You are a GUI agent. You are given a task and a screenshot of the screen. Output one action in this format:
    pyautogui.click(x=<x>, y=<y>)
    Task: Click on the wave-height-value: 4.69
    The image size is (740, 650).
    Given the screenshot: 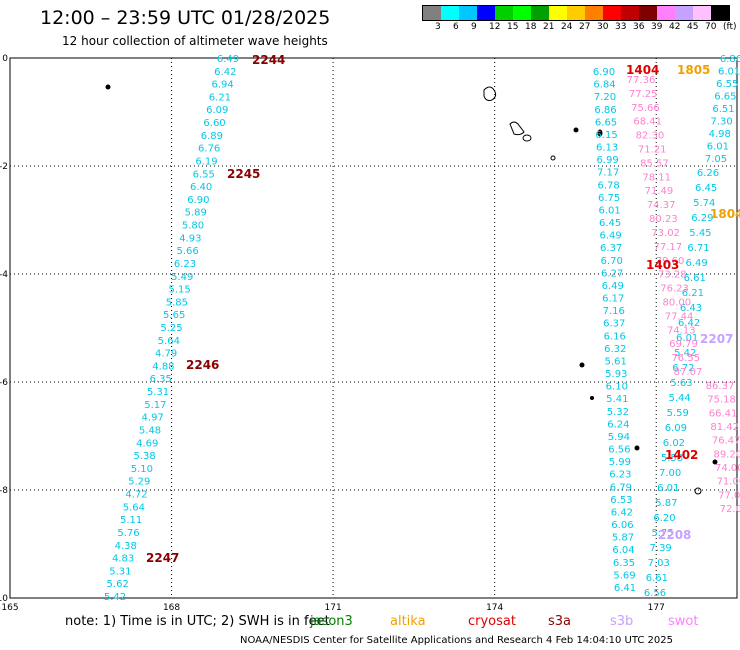 What is the action you would take?
    pyautogui.click(x=147, y=443)
    